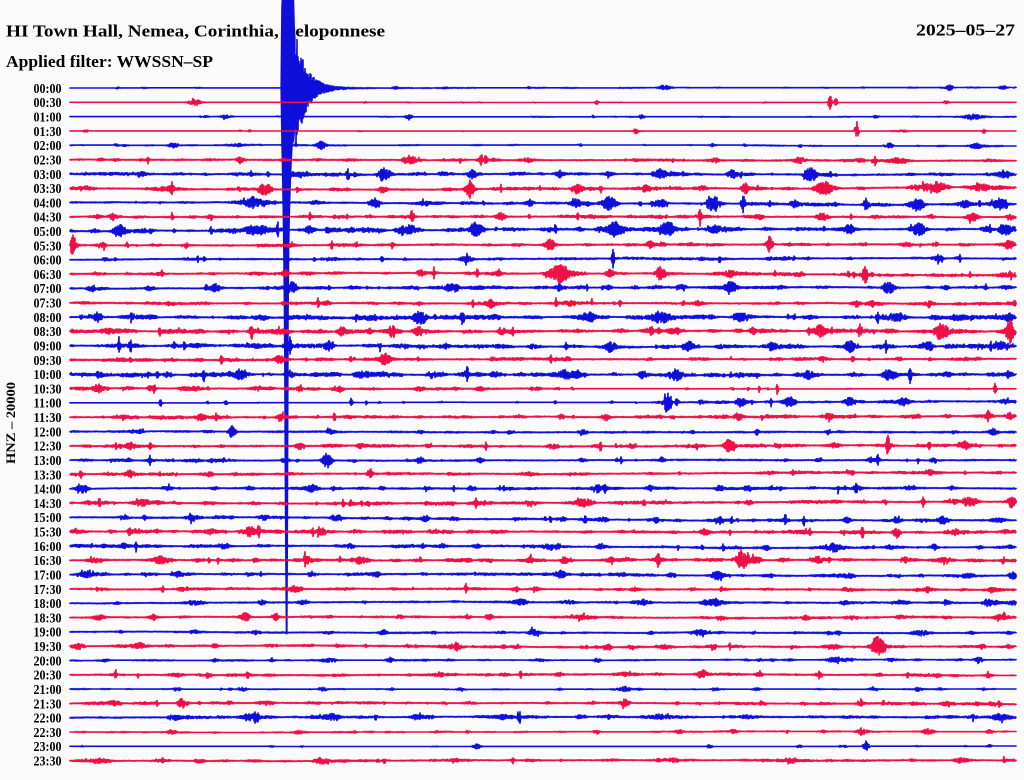 This screenshot has height=780, width=1024. Describe the element at coordinates (48, 504) in the screenshot. I see `svg-text: 14:30` at that location.